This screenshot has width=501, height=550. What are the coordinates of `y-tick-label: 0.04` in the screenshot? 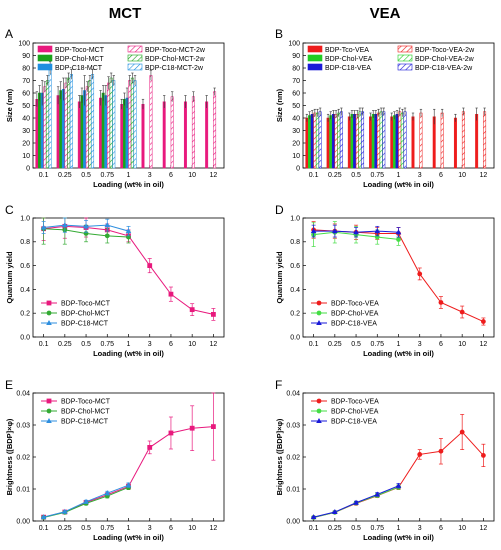 It's located at (23, 393).